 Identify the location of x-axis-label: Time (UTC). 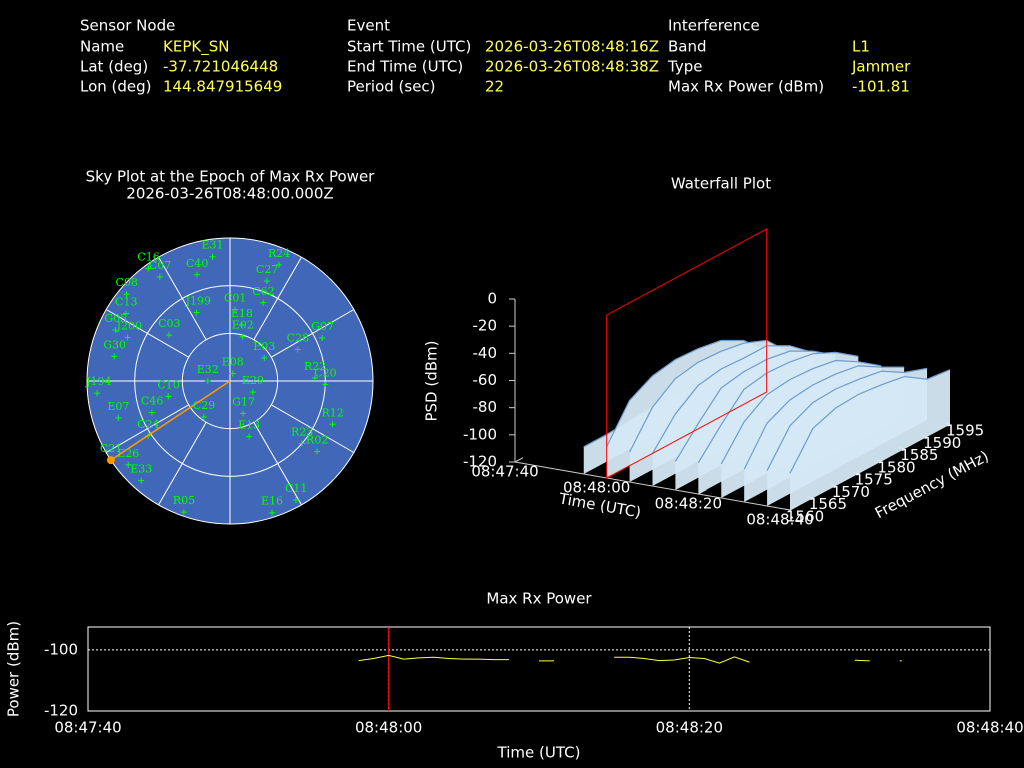
(539, 753).